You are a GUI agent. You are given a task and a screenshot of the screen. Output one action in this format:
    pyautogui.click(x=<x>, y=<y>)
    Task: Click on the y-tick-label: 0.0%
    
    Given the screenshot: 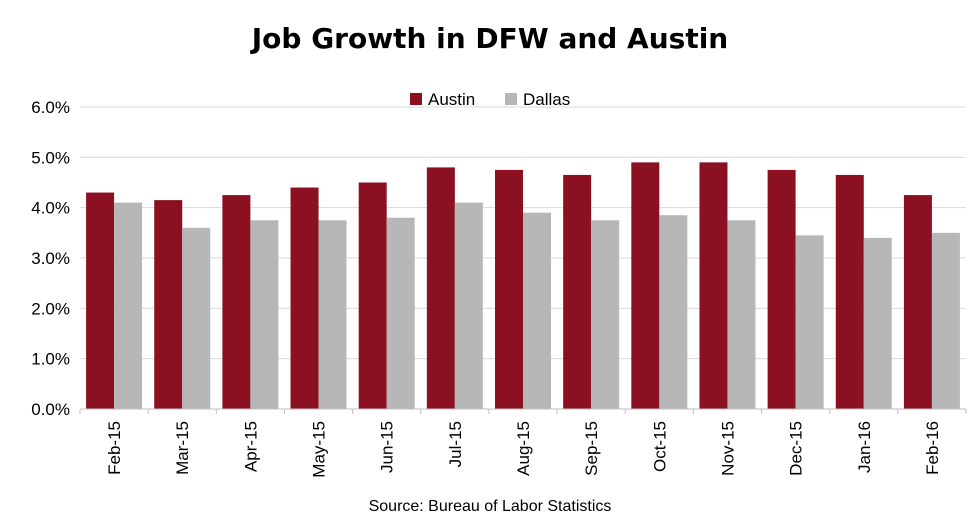 What is the action you would take?
    pyautogui.click(x=50, y=409)
    